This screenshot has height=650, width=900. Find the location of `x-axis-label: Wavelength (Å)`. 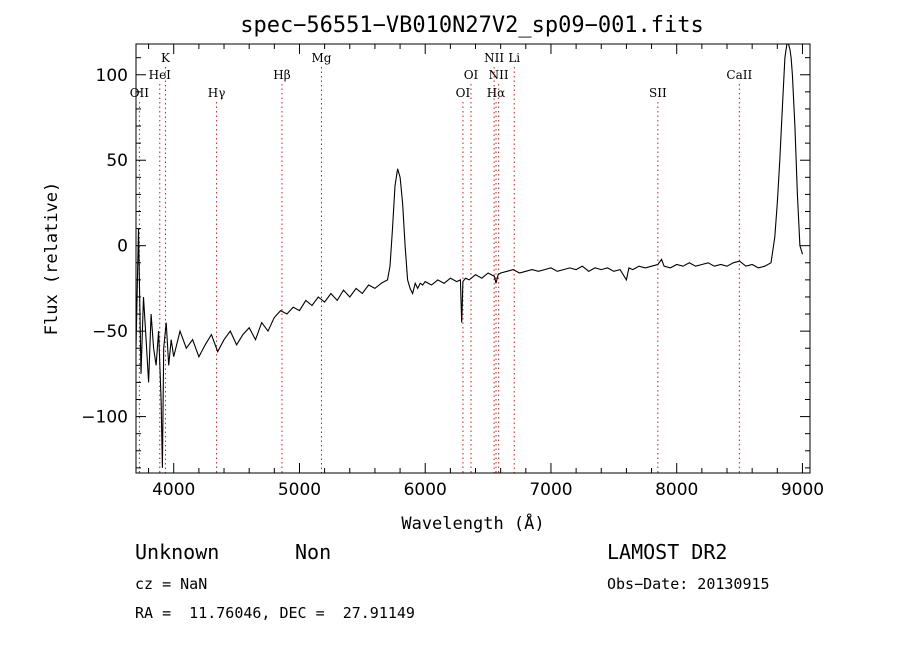

x-axis-label: Wavelength (Å) is located at coordinates (472, 523).